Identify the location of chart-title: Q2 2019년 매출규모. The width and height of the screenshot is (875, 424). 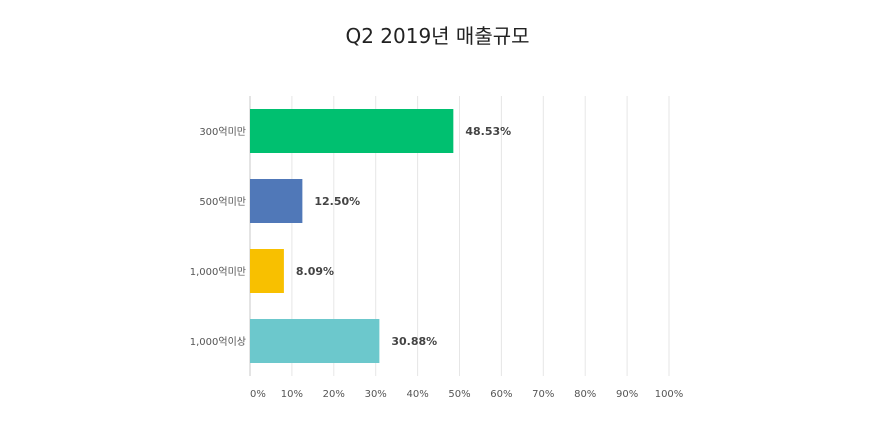
(437, 36).